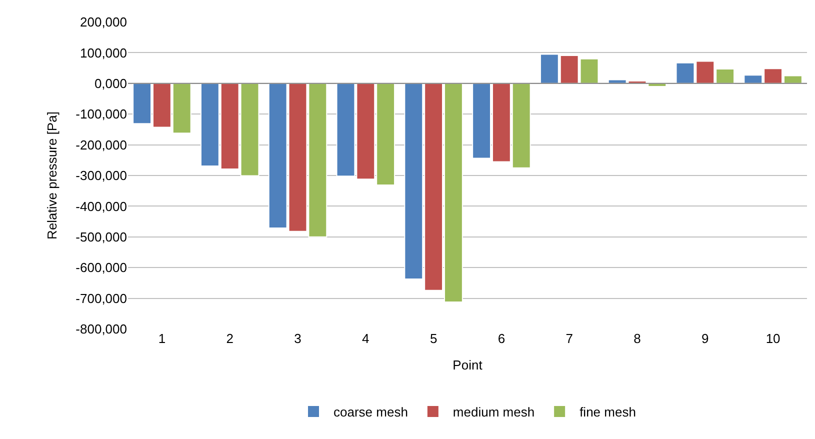  I want to click on legend-label: medium mesh, so click(493, 412).